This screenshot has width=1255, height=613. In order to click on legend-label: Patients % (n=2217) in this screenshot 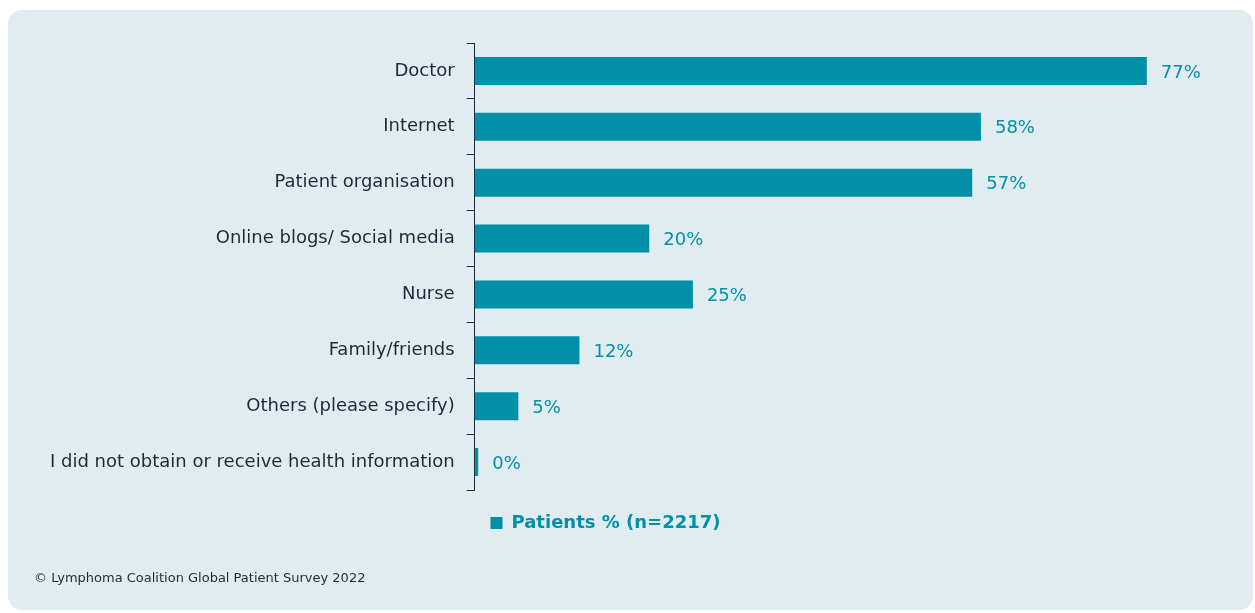, I will do `click(616, 521)`.